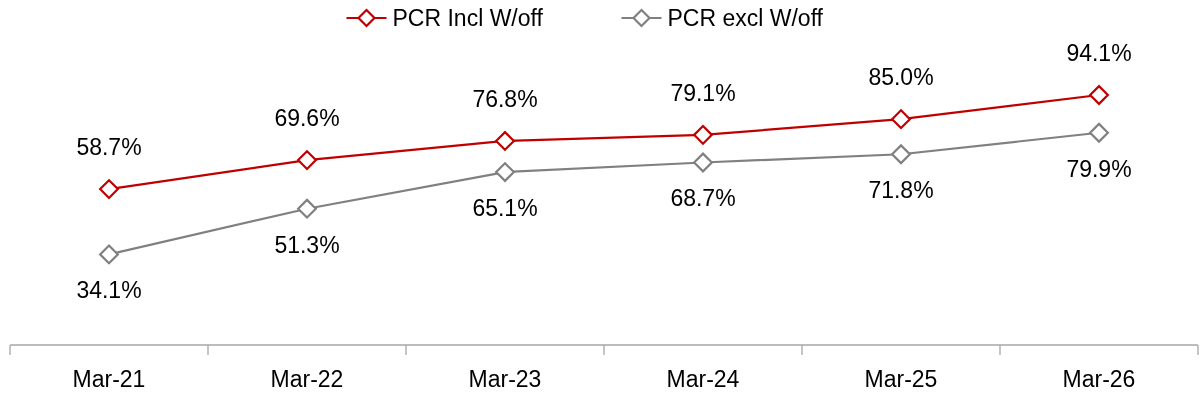 This screenshot has width=1203, height=404. Describe the element at coordinates (703, 198) in the screenshot. I see `data-label: 68.7%` at that location.